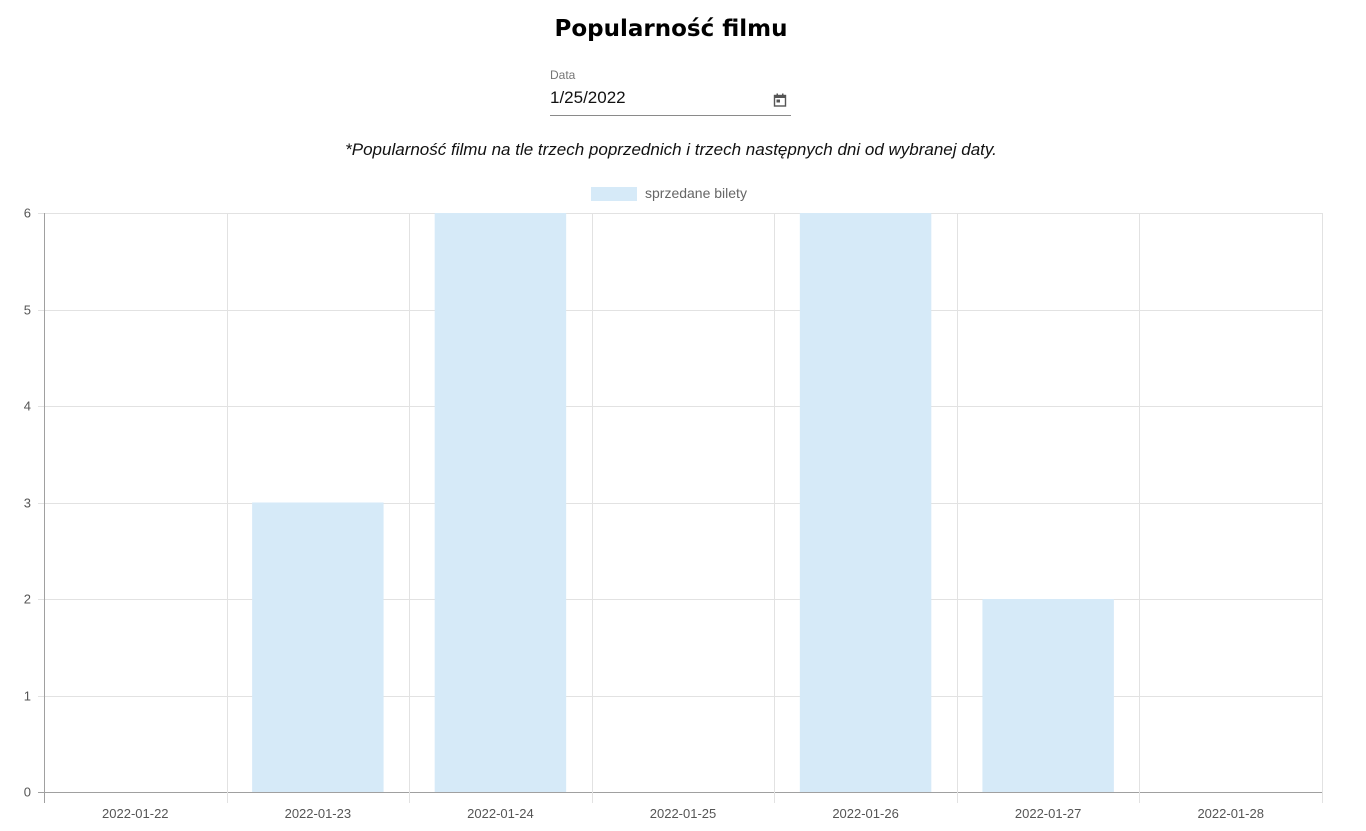 Image resolution: width=1366 pixels, height=831 pixels. I want to click on x-tick-label: 2022-01-24, so click(500, 813).